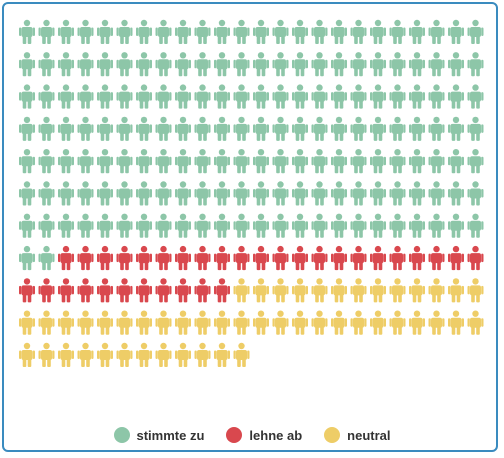 Image resolution: width=504 pixels, height=458 pixels. I want to click on legend-swatch-neutral, so click(332, 435).